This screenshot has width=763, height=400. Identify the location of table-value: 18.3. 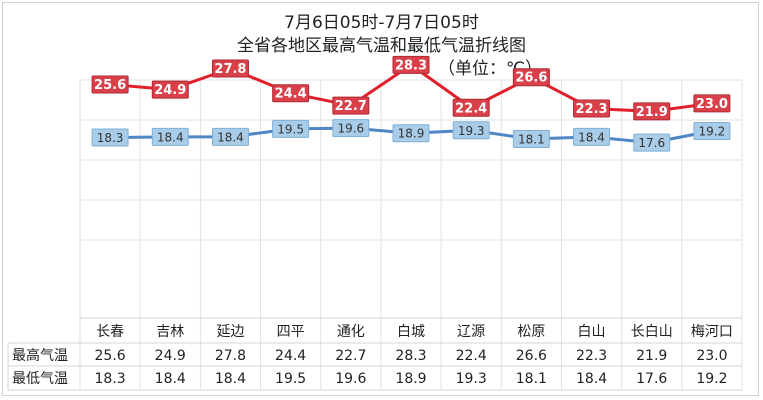
(110, 379).